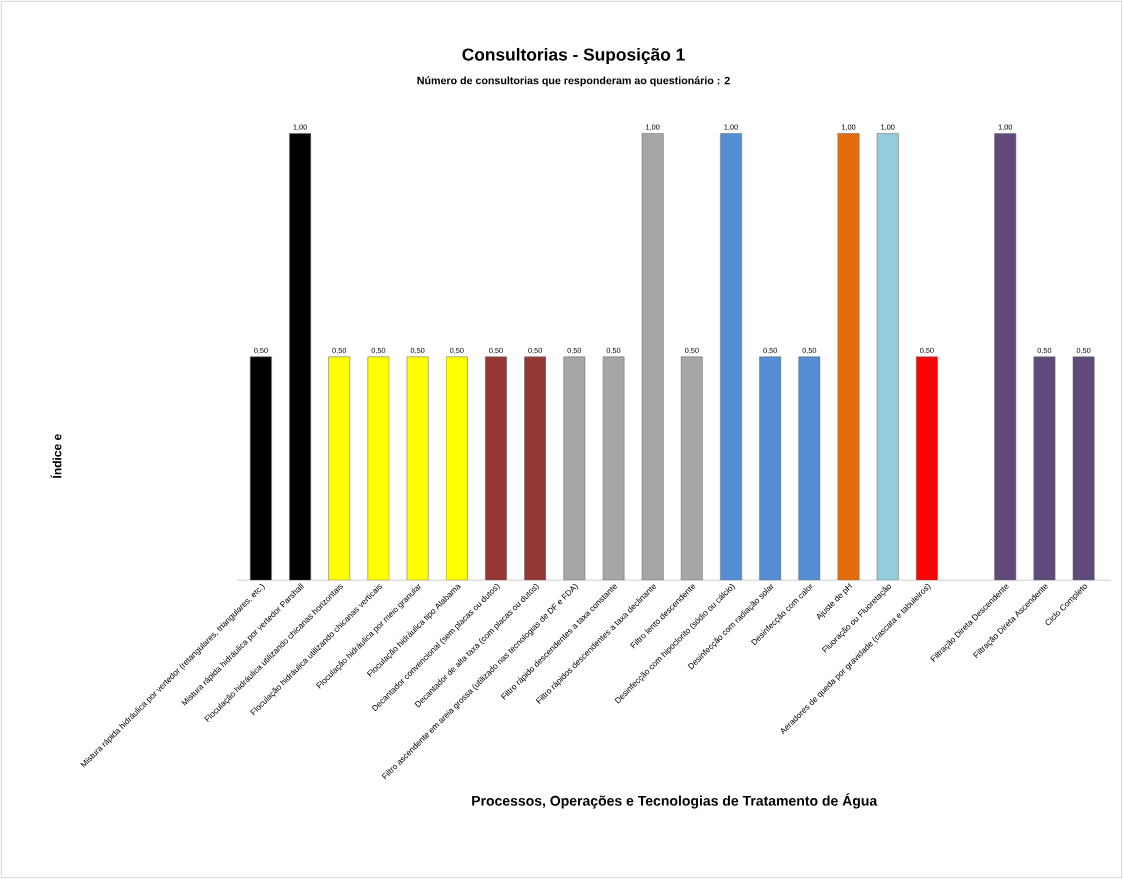  Describe the element at coordinates (573, 81) in the screenshot. I see `chart-subtitle: Número de consultorias que responderam ao questionário : 2` at that location.